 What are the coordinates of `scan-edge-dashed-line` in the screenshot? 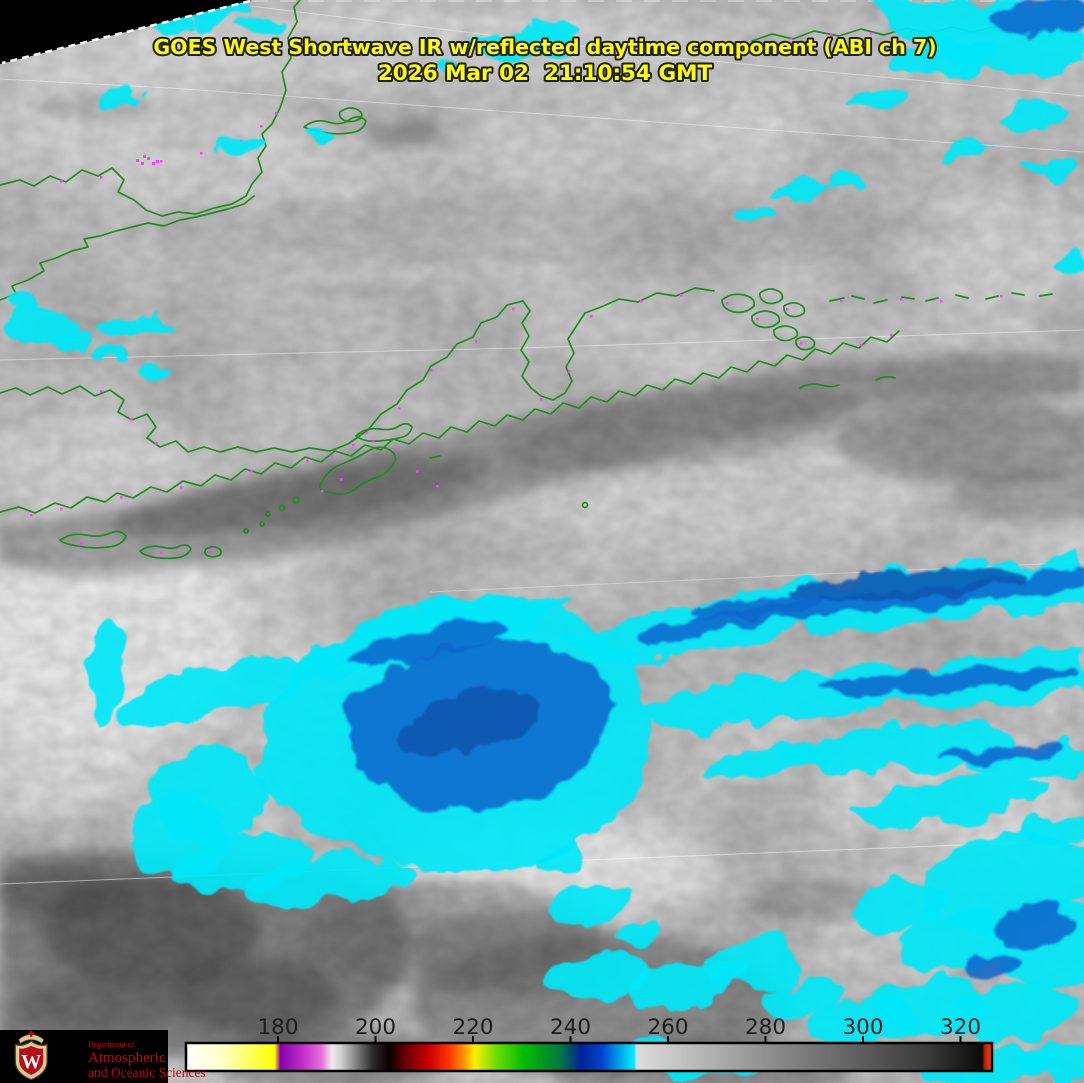 It's located at (126, 32).